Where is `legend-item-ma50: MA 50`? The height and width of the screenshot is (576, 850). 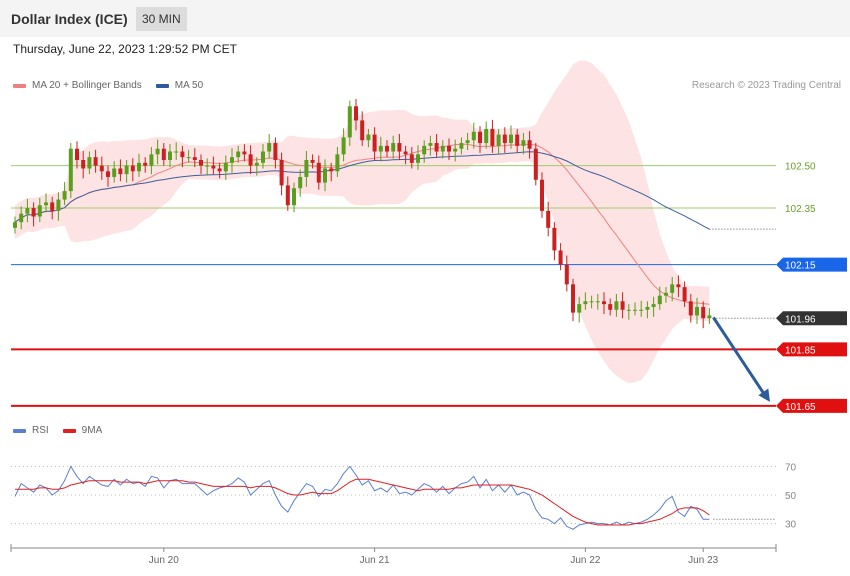 legend-item-ma50: MA 50 is located at coordinates (179, 85).